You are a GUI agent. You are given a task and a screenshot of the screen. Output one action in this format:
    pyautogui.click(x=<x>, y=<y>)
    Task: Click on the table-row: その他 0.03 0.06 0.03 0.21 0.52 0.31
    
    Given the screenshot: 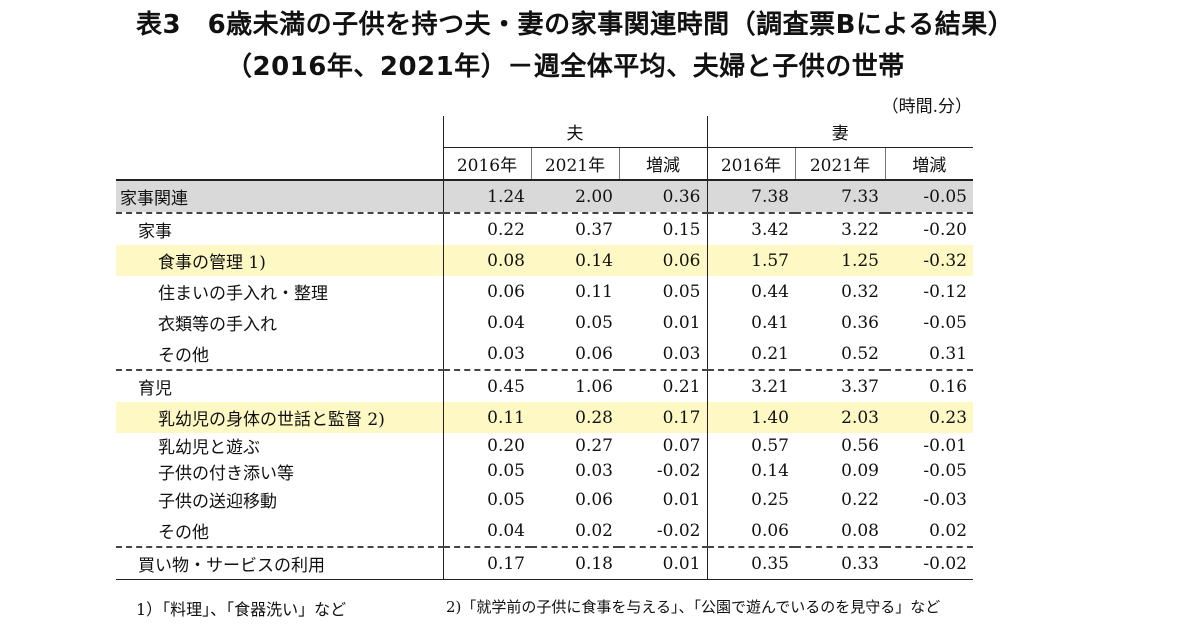 What is the action you would take?
    pyautogui.click(x=544, y=354)
    